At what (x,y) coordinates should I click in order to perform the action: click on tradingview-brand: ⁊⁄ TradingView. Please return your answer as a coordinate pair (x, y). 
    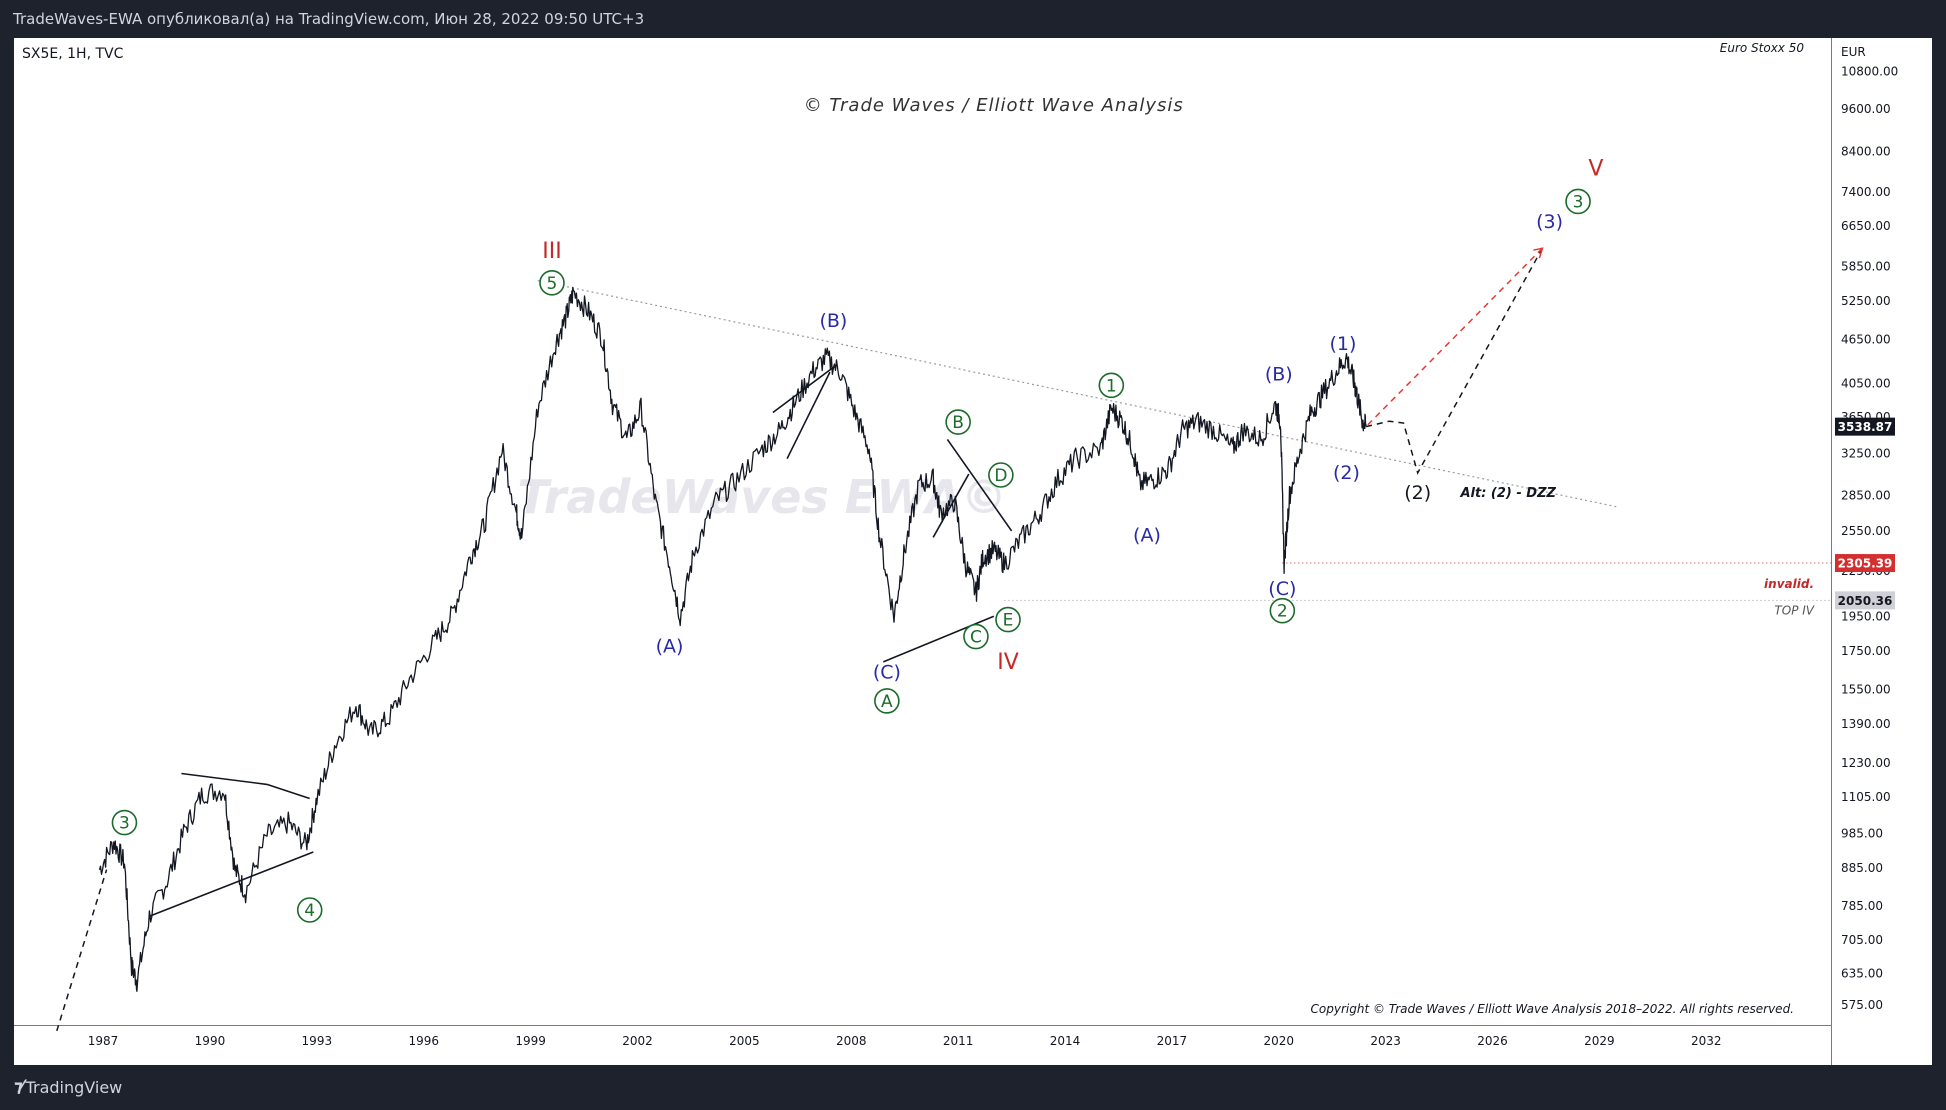
    Looking at the image, I should click on (68, 1087).